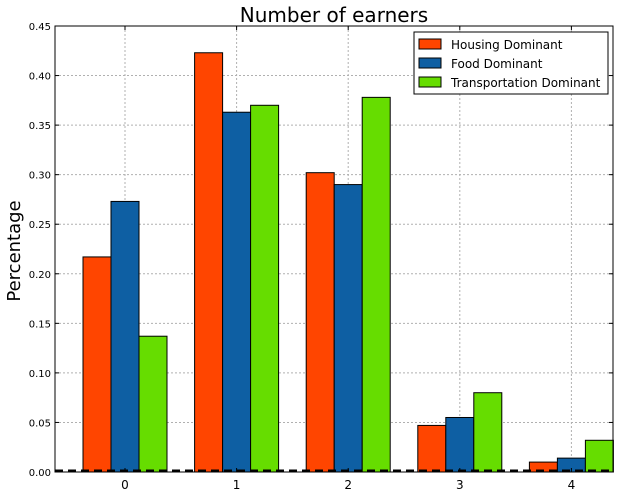  What do you see at coordinates (40, 275) in the screenshot?
I see `y-tick-label: 0.20` at bounding box center [40, 275].